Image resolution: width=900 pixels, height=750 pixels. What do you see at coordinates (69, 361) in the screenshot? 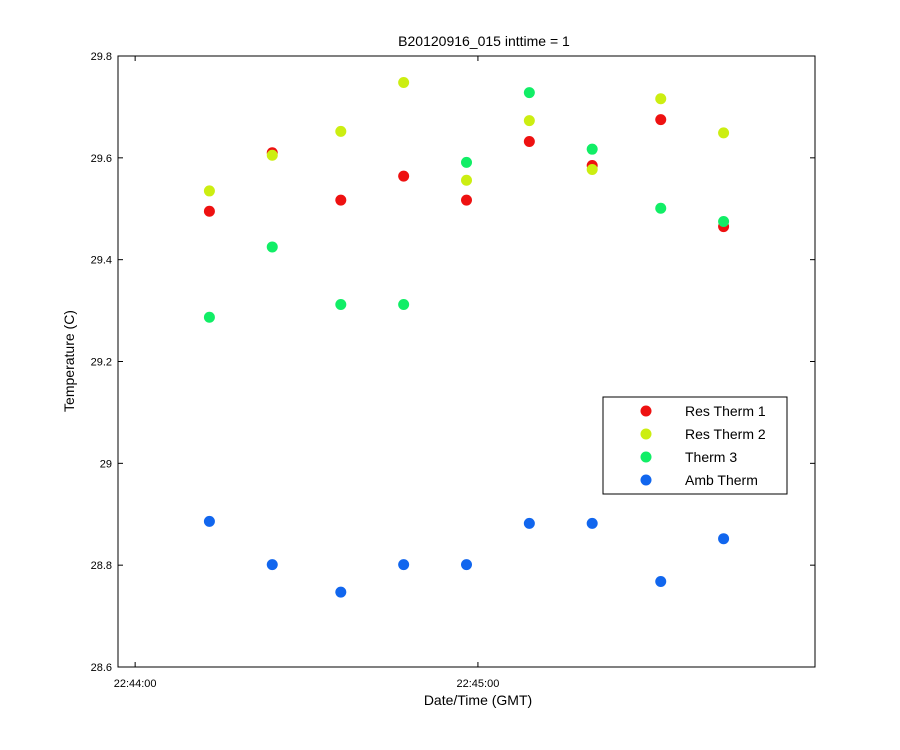
I see `y-axis-label: Temperature (C)` at bounding box center [69, 361].